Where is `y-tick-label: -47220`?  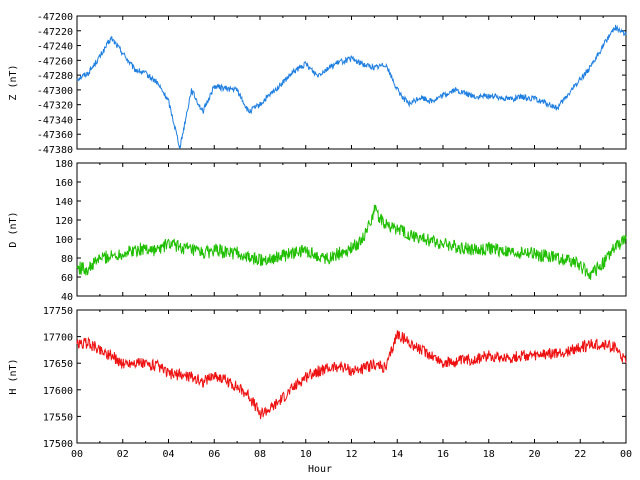 y-tick-label: -47220 is located at coordinates (55, 32).